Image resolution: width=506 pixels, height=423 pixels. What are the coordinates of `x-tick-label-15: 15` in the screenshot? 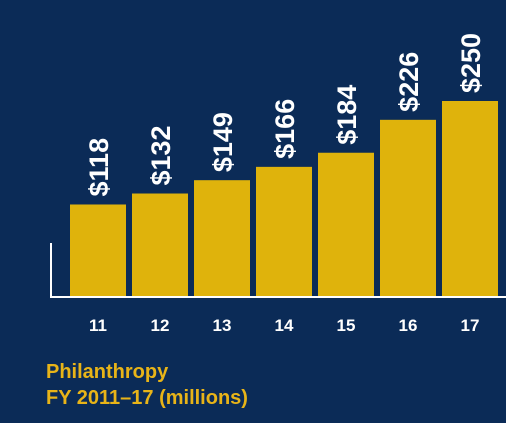 It's located at (346, 325).